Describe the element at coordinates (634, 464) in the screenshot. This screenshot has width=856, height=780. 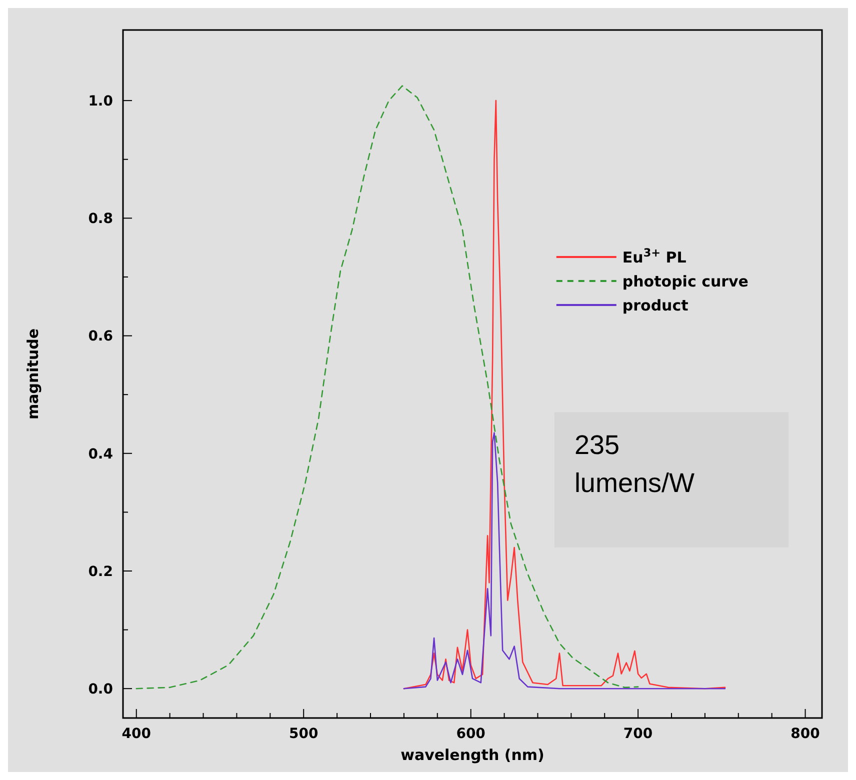
I see `annotation: 235 lumens/W` at that location.